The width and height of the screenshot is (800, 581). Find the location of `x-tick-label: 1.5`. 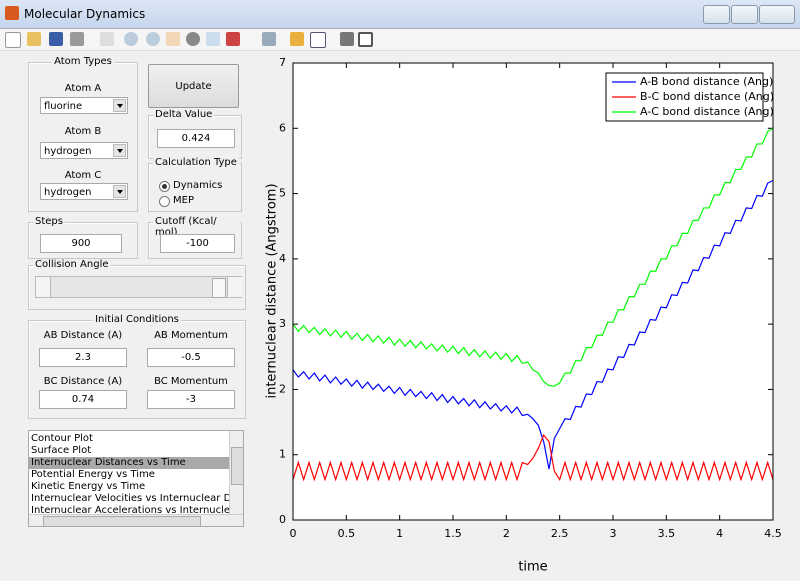

x-tick-label: 1.5 is located at coordinates (453, 533).